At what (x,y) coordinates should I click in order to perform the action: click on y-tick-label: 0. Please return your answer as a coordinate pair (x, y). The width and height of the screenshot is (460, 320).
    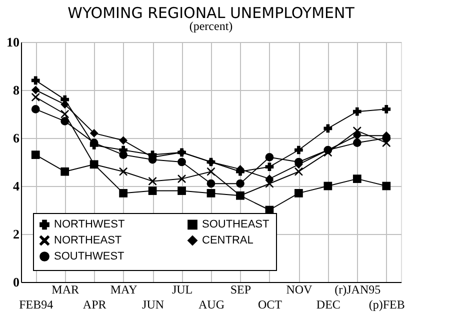
    Looking at the image, I should click on (16, 282).